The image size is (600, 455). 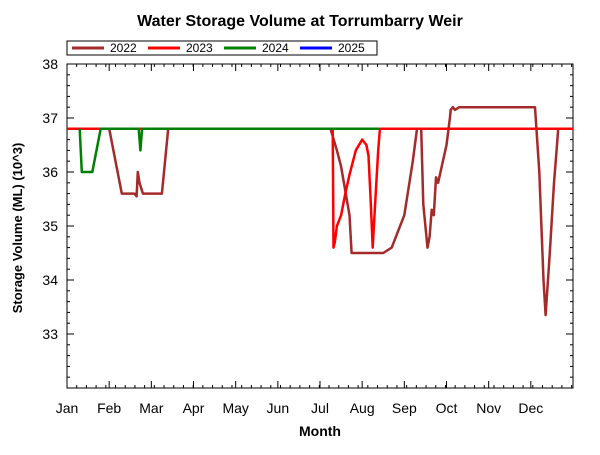 I want to click on x-tick-label: Feb, so click(x=109, y=408).